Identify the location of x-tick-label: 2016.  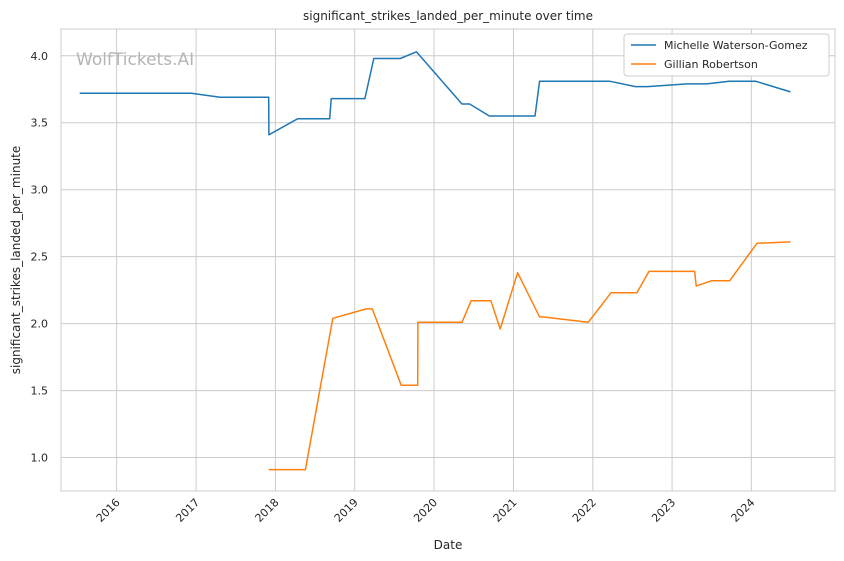
(108, 510).